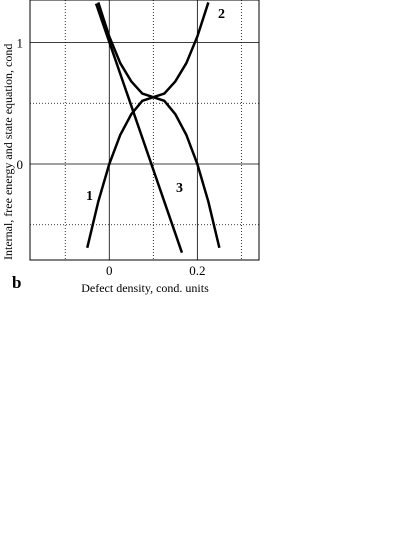 The image size is (415, 542). Describe the element at coordinates (20, 43) in the screenshot. I see `y-tick-label: 1` at that location.